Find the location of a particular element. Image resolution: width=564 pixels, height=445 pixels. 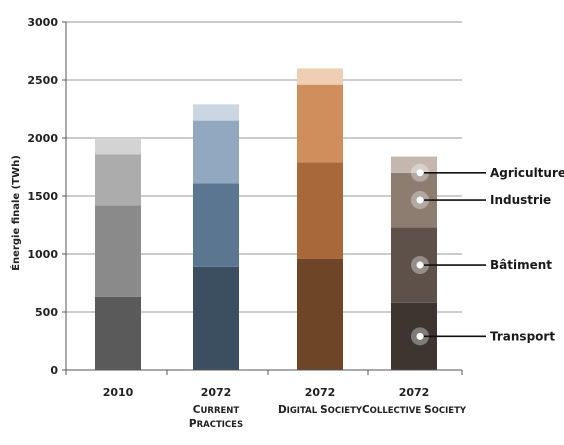

y-tick-label: 2500 is located at coordinates (42, 80).